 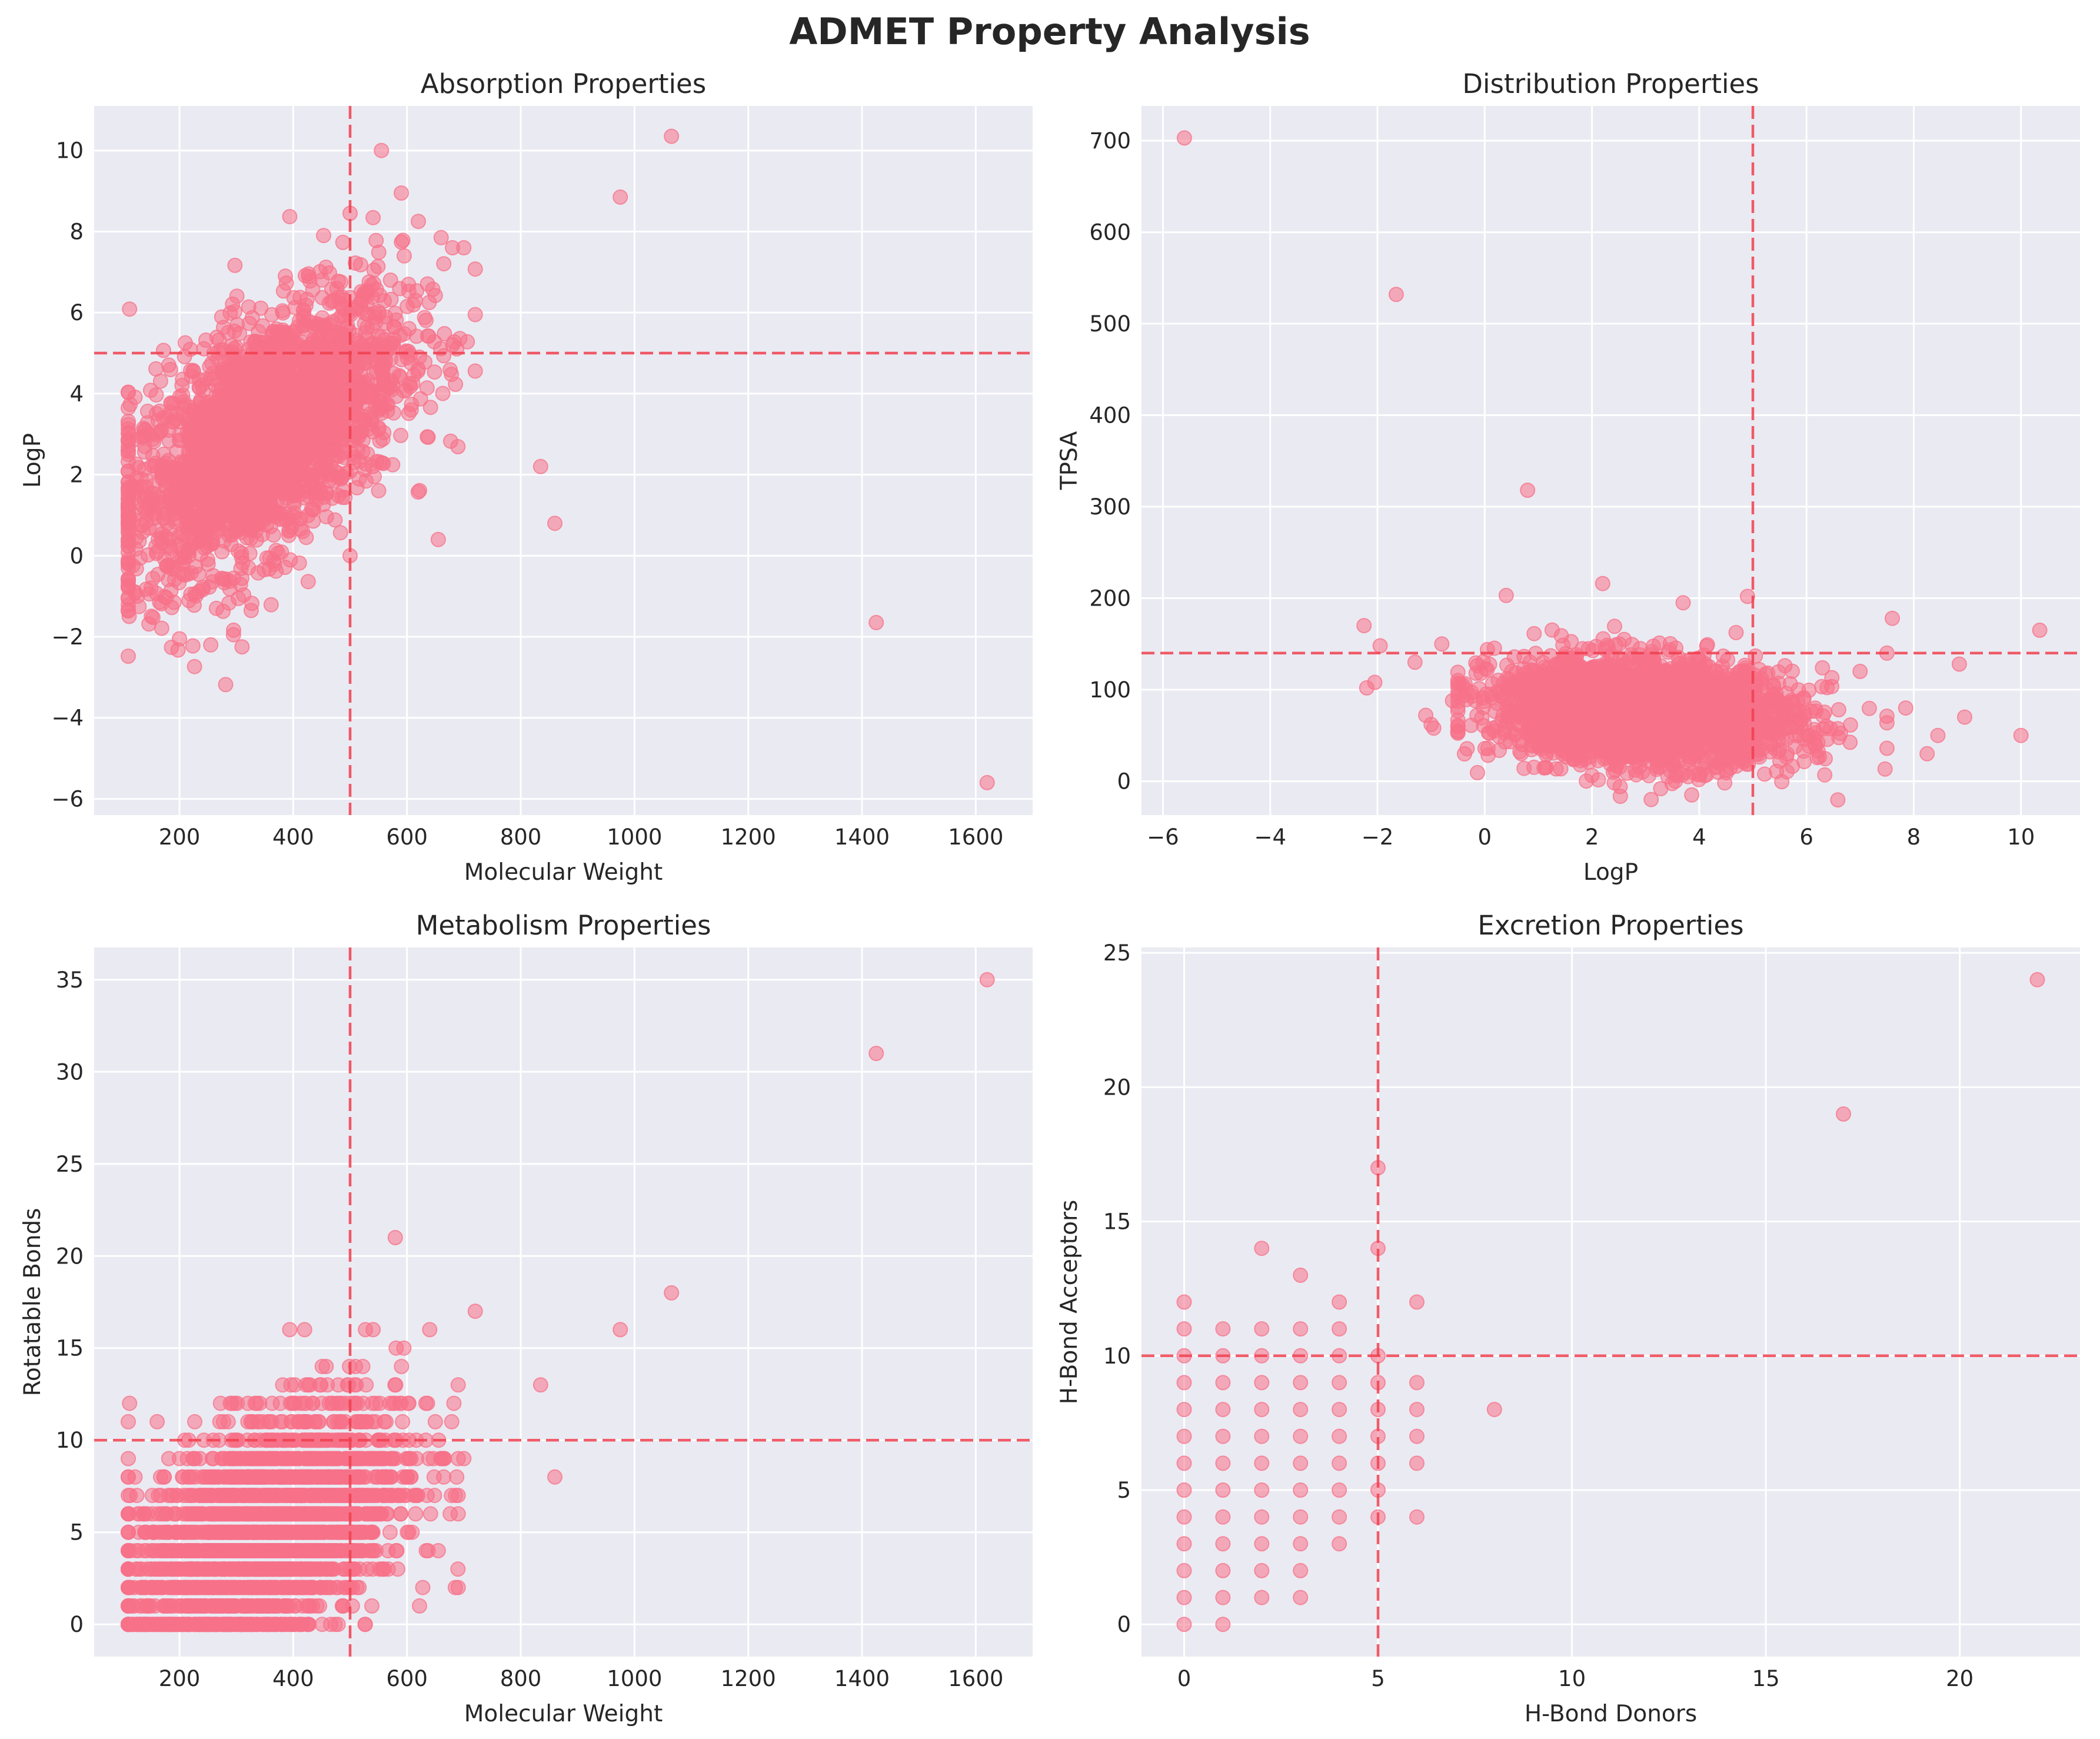 I want to click on y-tick-label: 700, so click(x=1110, y=141).